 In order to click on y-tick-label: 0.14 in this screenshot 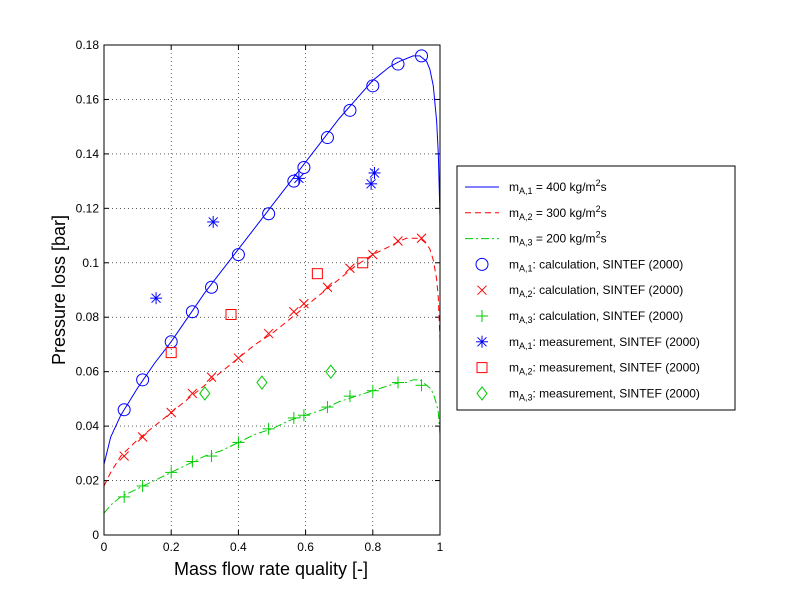, I will do `click(88, 154)`.